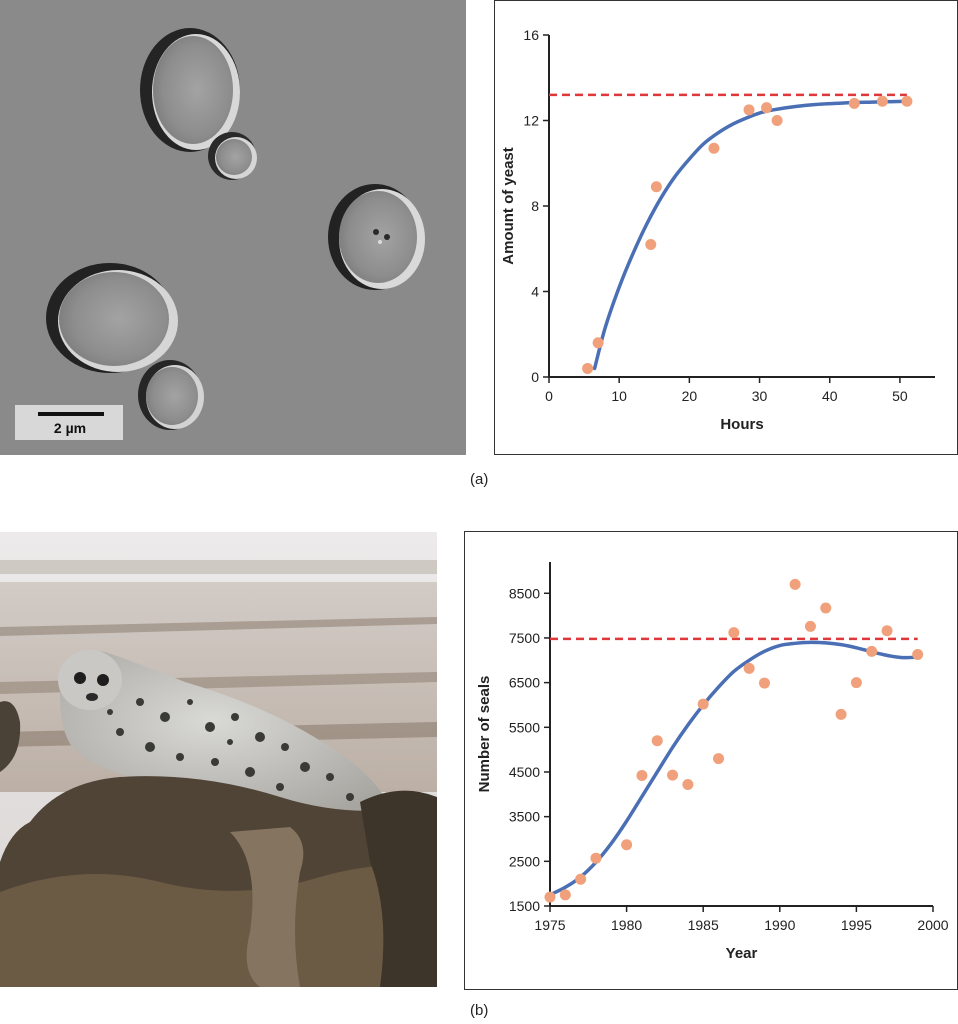 This screenshot has height=1024, width=958. What do you see at coordinates (779, 925) in the screenshot?
I see `x-tick-label: 1990` at bounding box center [779, 925].